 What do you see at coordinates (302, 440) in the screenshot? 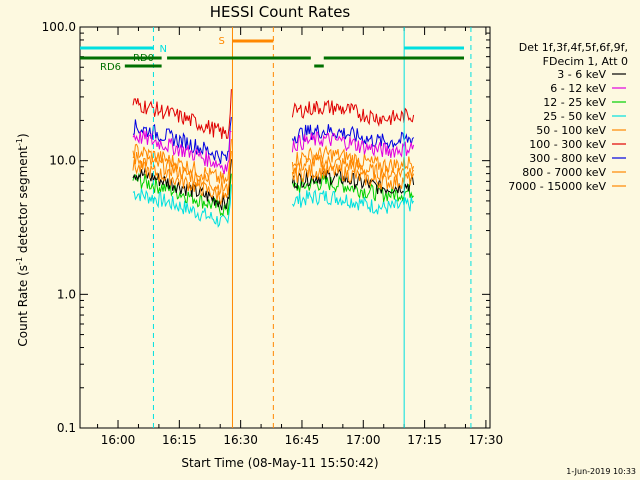
I see `x-tick-label: 16:45` at bounding box center [302, 440].